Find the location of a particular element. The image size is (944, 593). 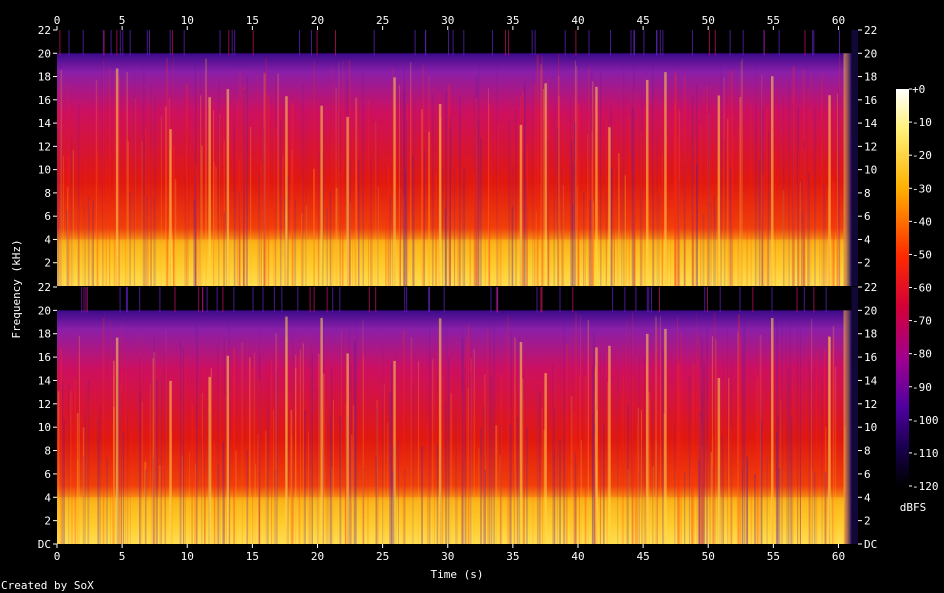

x-axis-label: Time (s) is located at coordinates (457, 574).